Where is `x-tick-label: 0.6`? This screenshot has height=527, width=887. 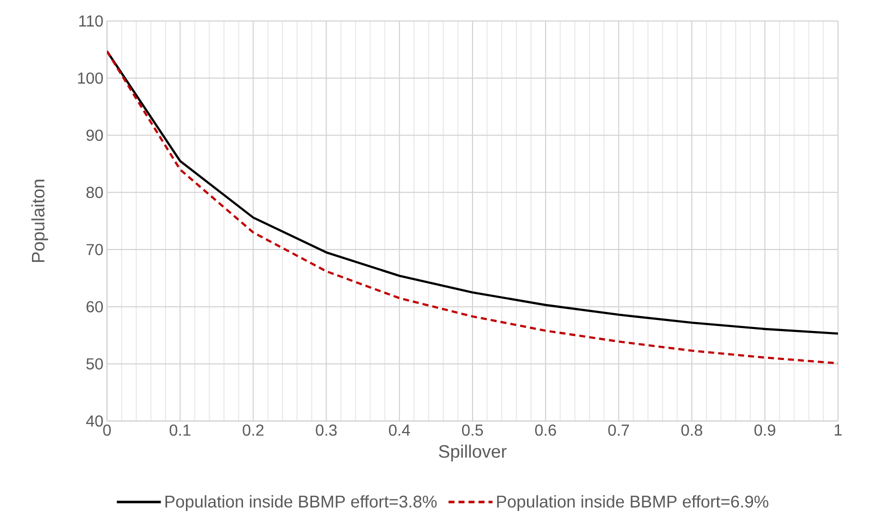 x-tick-label: 0.6 is located at coordinates (545, 430).